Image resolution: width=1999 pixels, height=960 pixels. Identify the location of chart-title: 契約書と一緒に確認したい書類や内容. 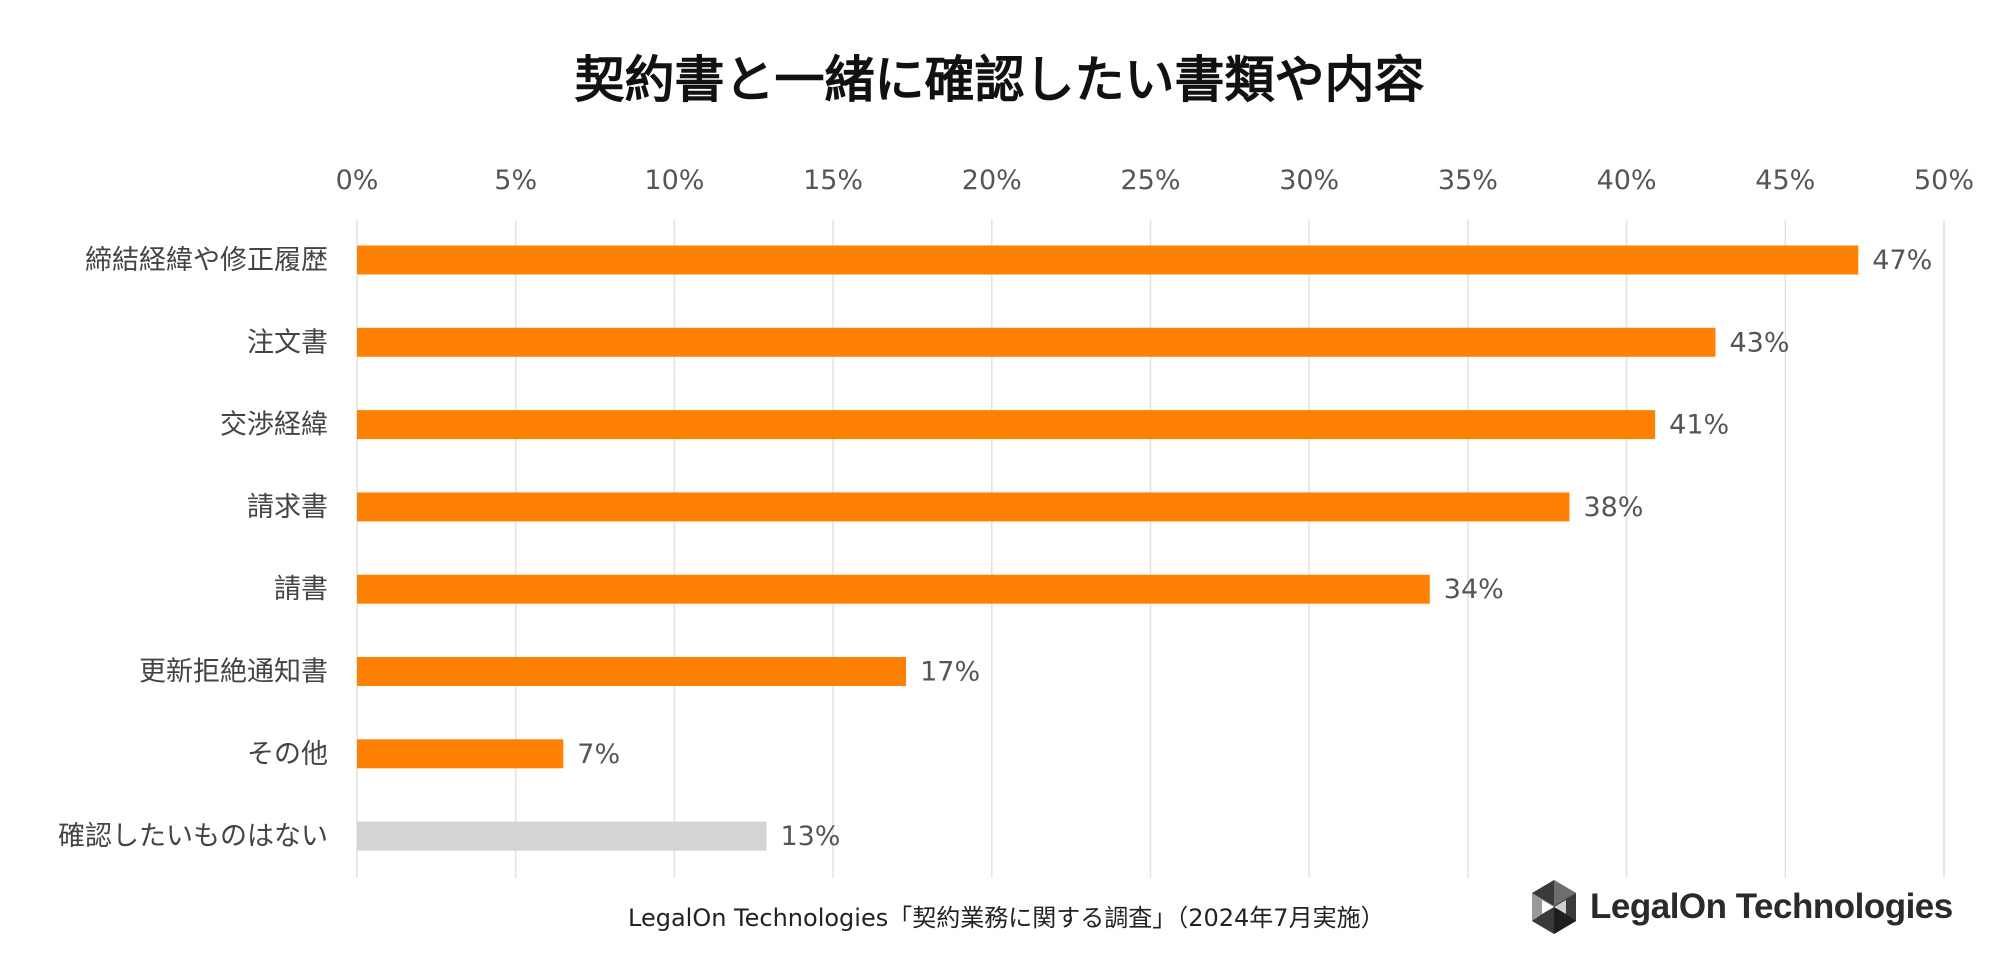
(999, 80).